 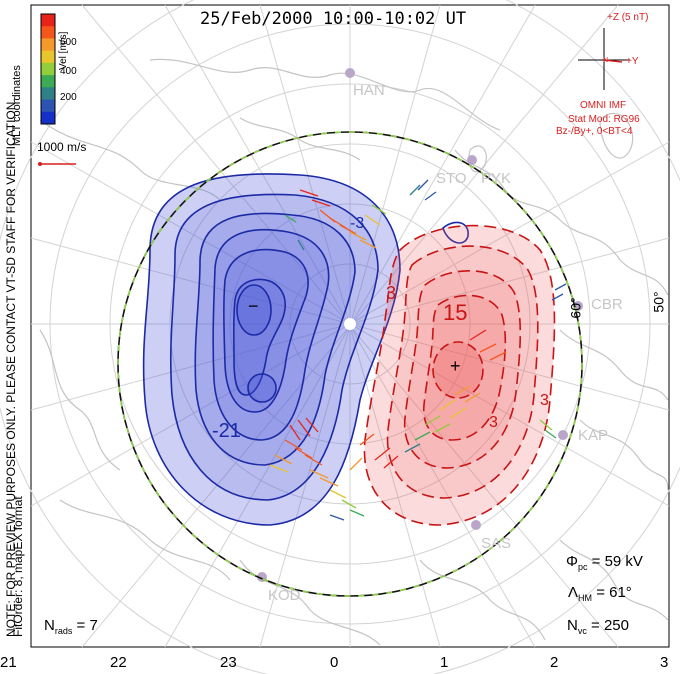 What do you see at coordinates (226, 431) in the screenshot?
I see `contour-label-neg21: -21` at bounding box center [226, 431].